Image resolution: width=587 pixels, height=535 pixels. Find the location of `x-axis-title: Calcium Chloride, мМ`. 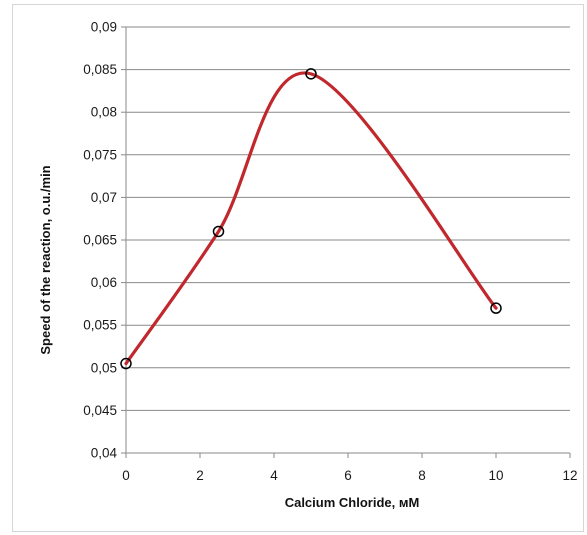

x-axis-title: Calcium Chloride, мМ is located at coordinates (352, 502).